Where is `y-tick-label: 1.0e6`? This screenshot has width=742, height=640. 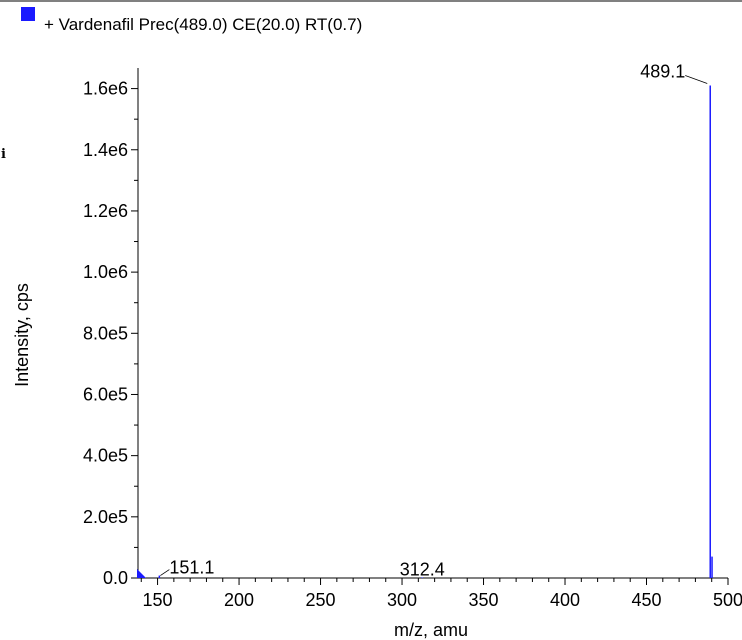
y-tick-label: 1.0e6 is located at coordinates (105, 272).